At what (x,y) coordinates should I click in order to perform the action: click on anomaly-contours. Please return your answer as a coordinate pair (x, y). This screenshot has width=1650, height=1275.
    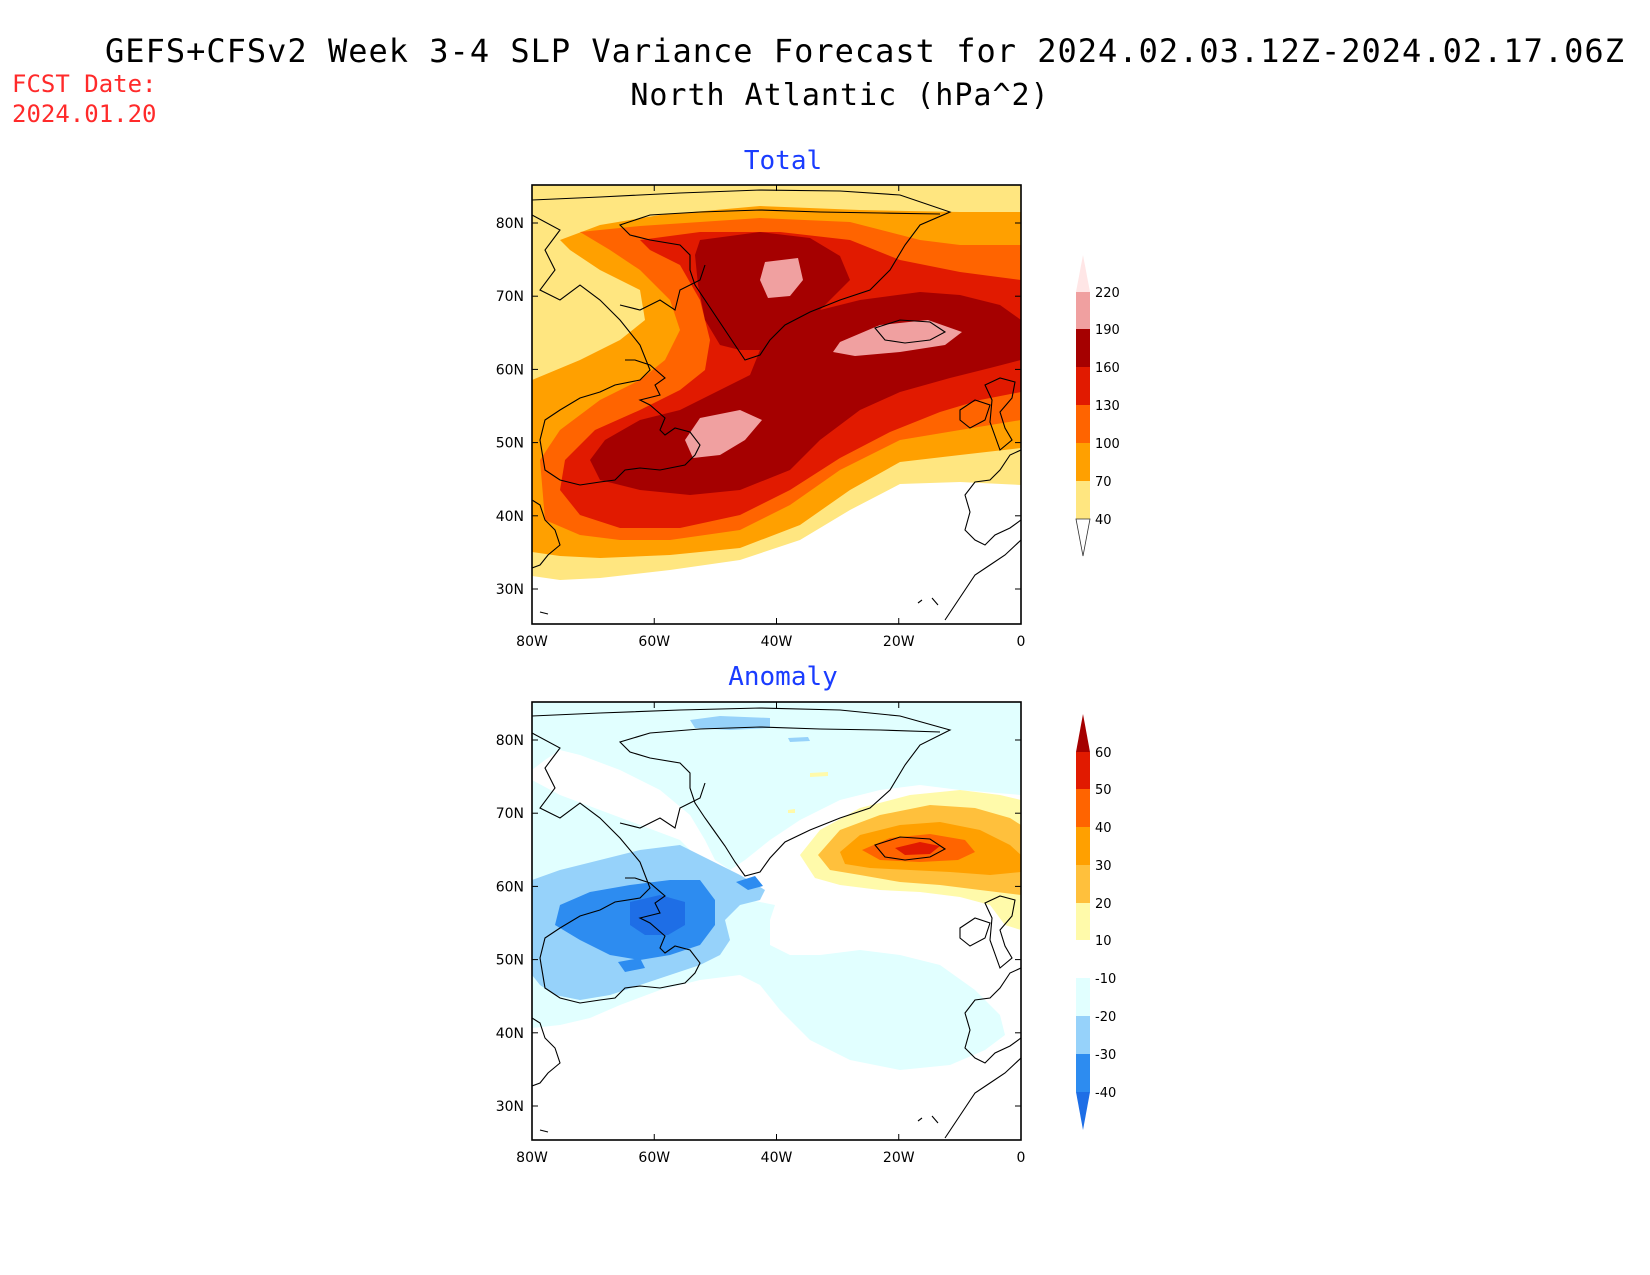
    Looking at the image, I should click on (776, 921).